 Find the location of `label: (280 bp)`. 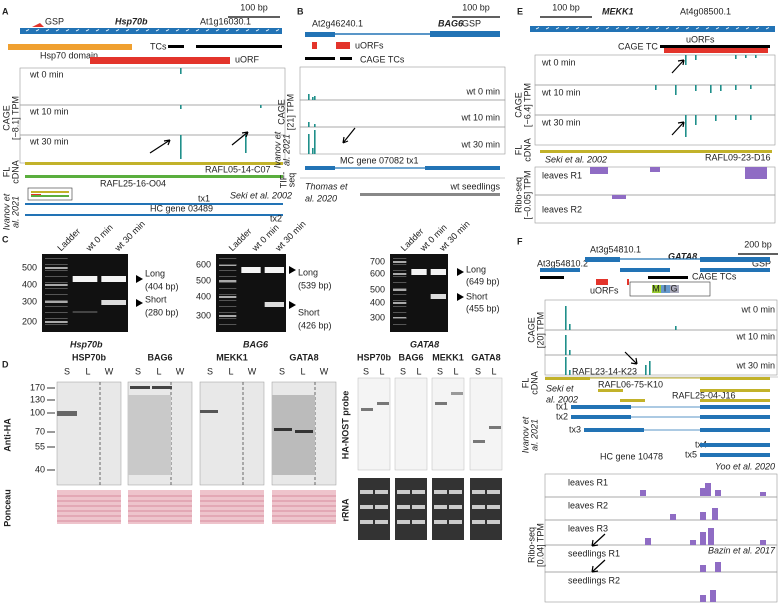

label: (280 bp) is located at coordinates (162, 312).